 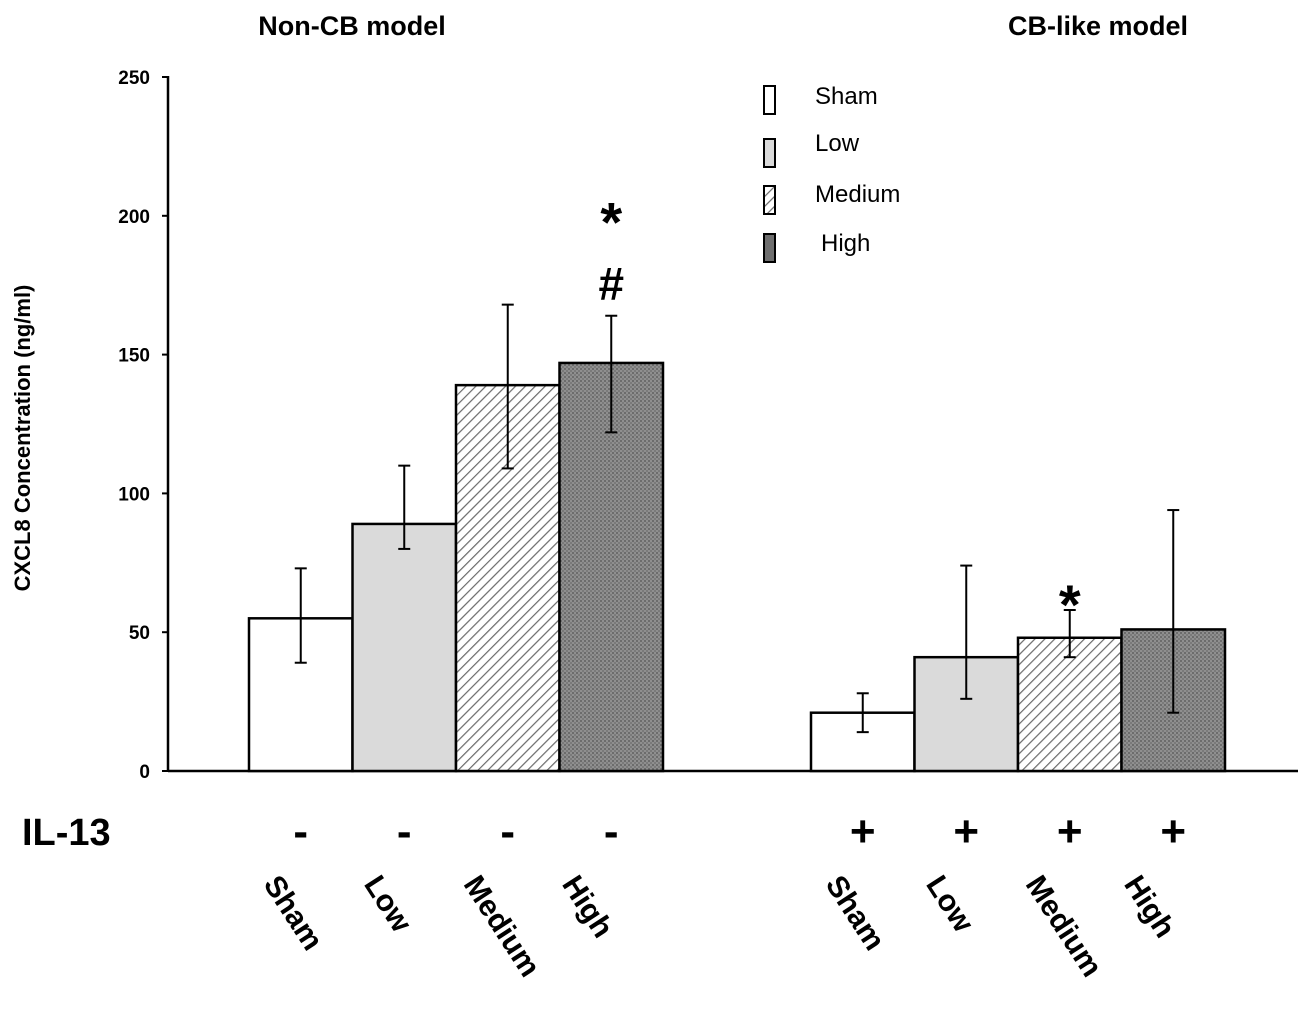 What do you see at coordinates (143, 425) in the screenshot?
I see `y-axis-ticks: 0 50 100 150 200 250` at bounding box center [143, 425].